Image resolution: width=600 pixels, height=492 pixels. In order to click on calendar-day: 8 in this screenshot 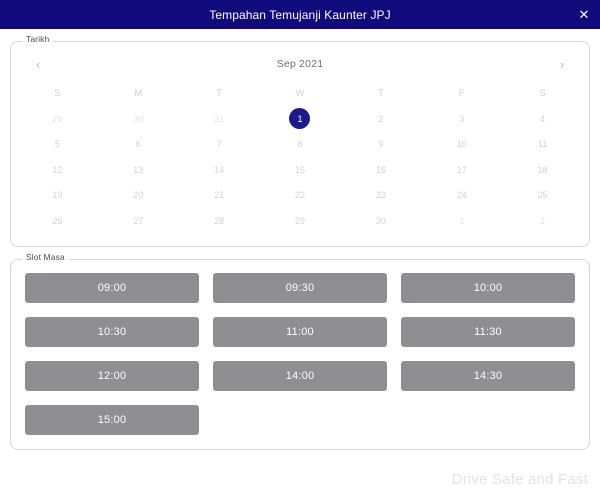, I will do `click(300, 145)`.